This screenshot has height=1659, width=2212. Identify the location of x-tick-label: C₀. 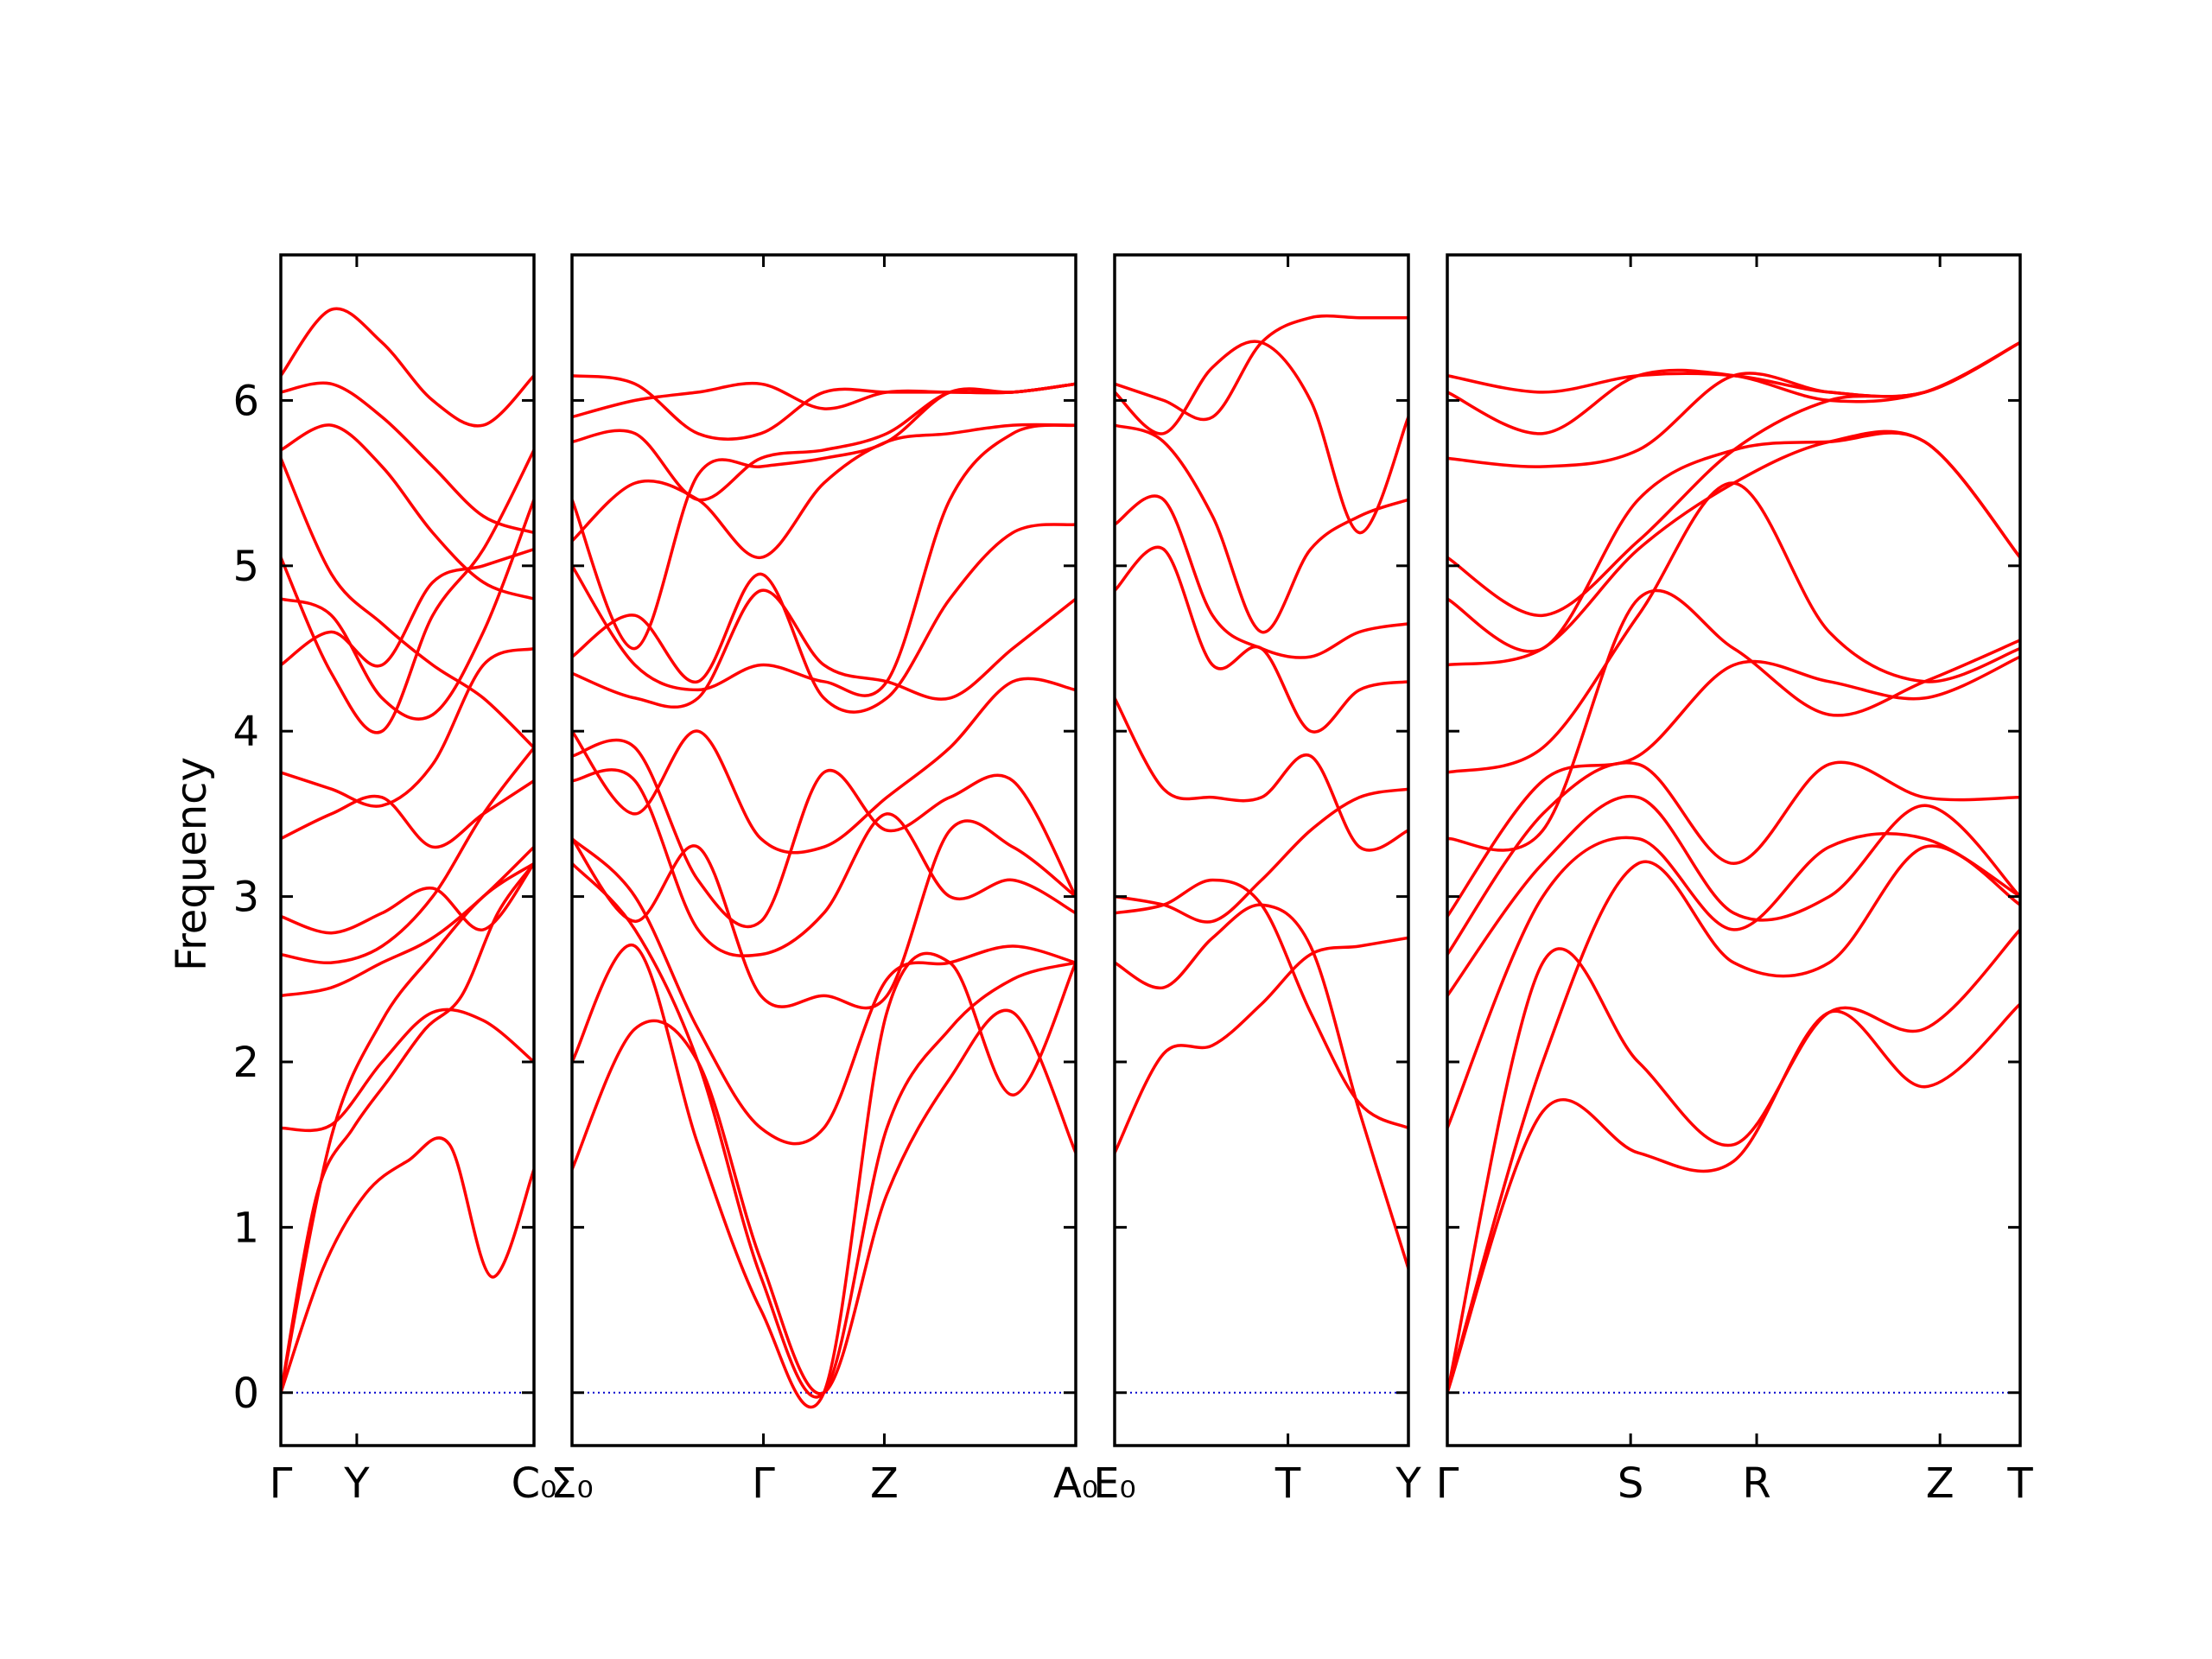
(534, 1483).